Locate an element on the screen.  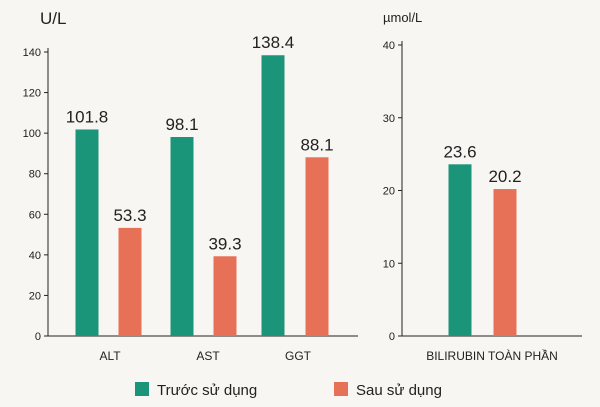
legend-swatch-after is located at coordinates (341, 389).